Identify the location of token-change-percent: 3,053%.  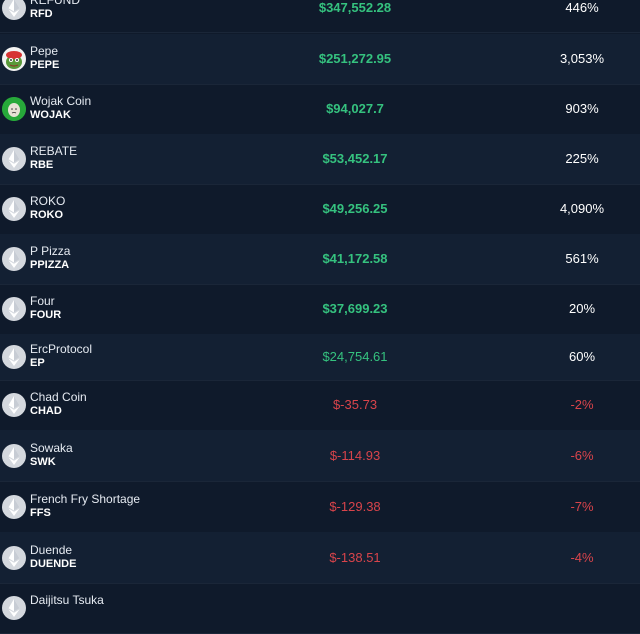
(582, 58).